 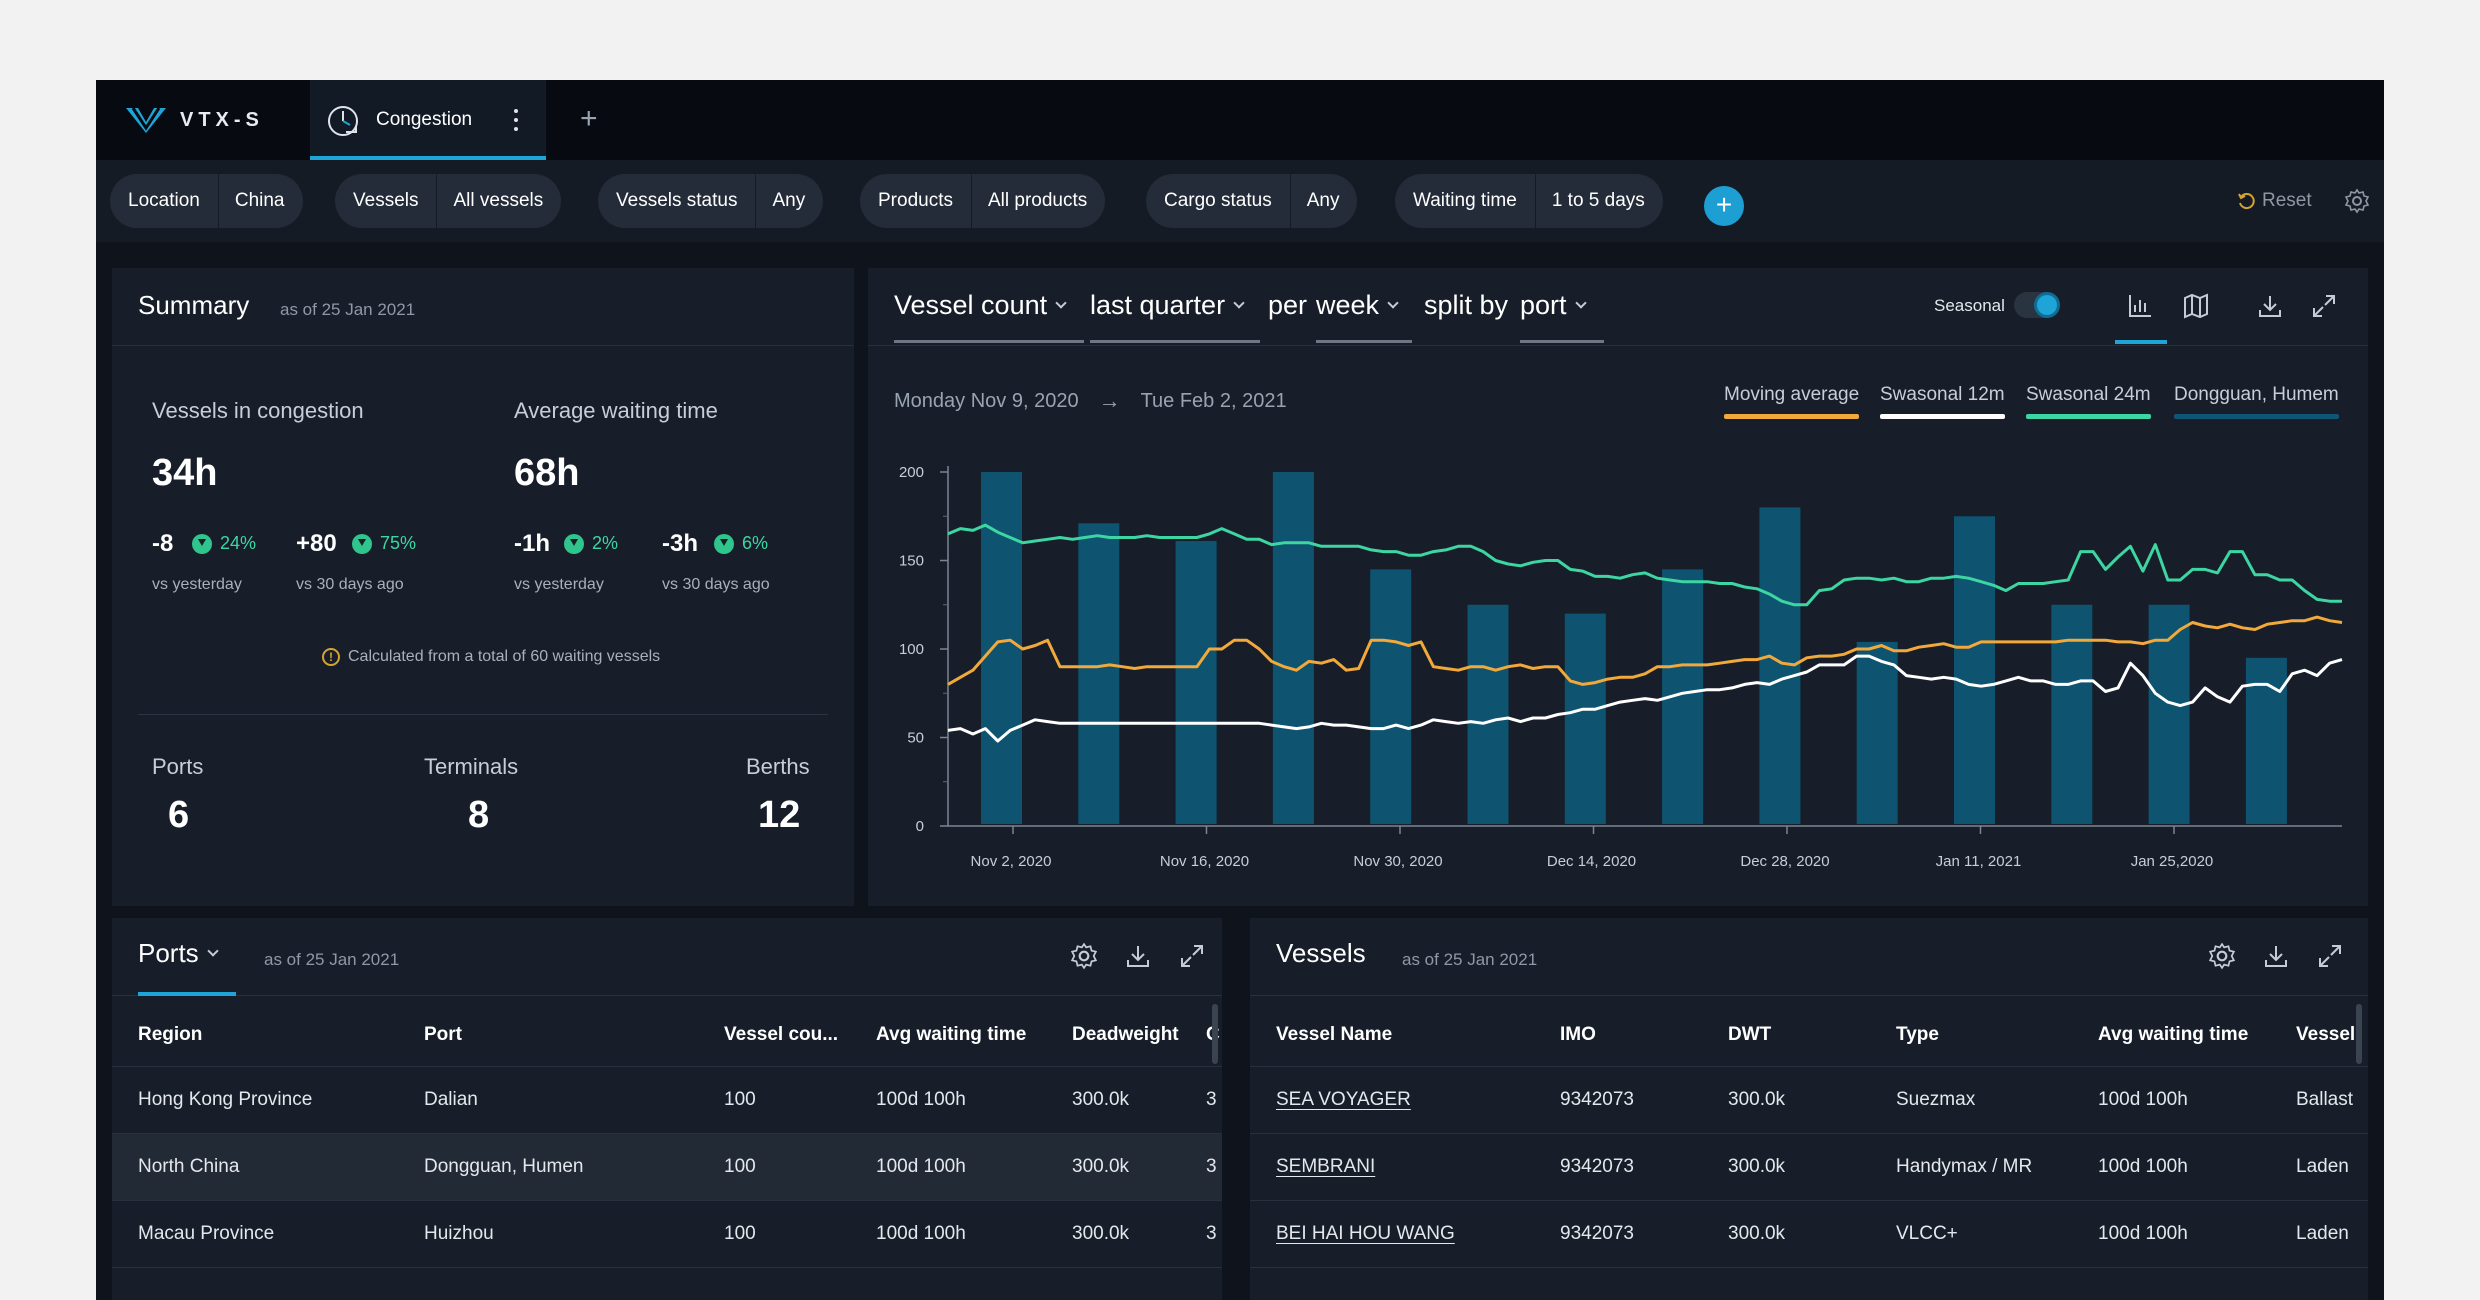 What do you see at coordinates (980, 305) in the screenshot?
I see `metric-select: Vessel count` at bounding box center [980, 305].